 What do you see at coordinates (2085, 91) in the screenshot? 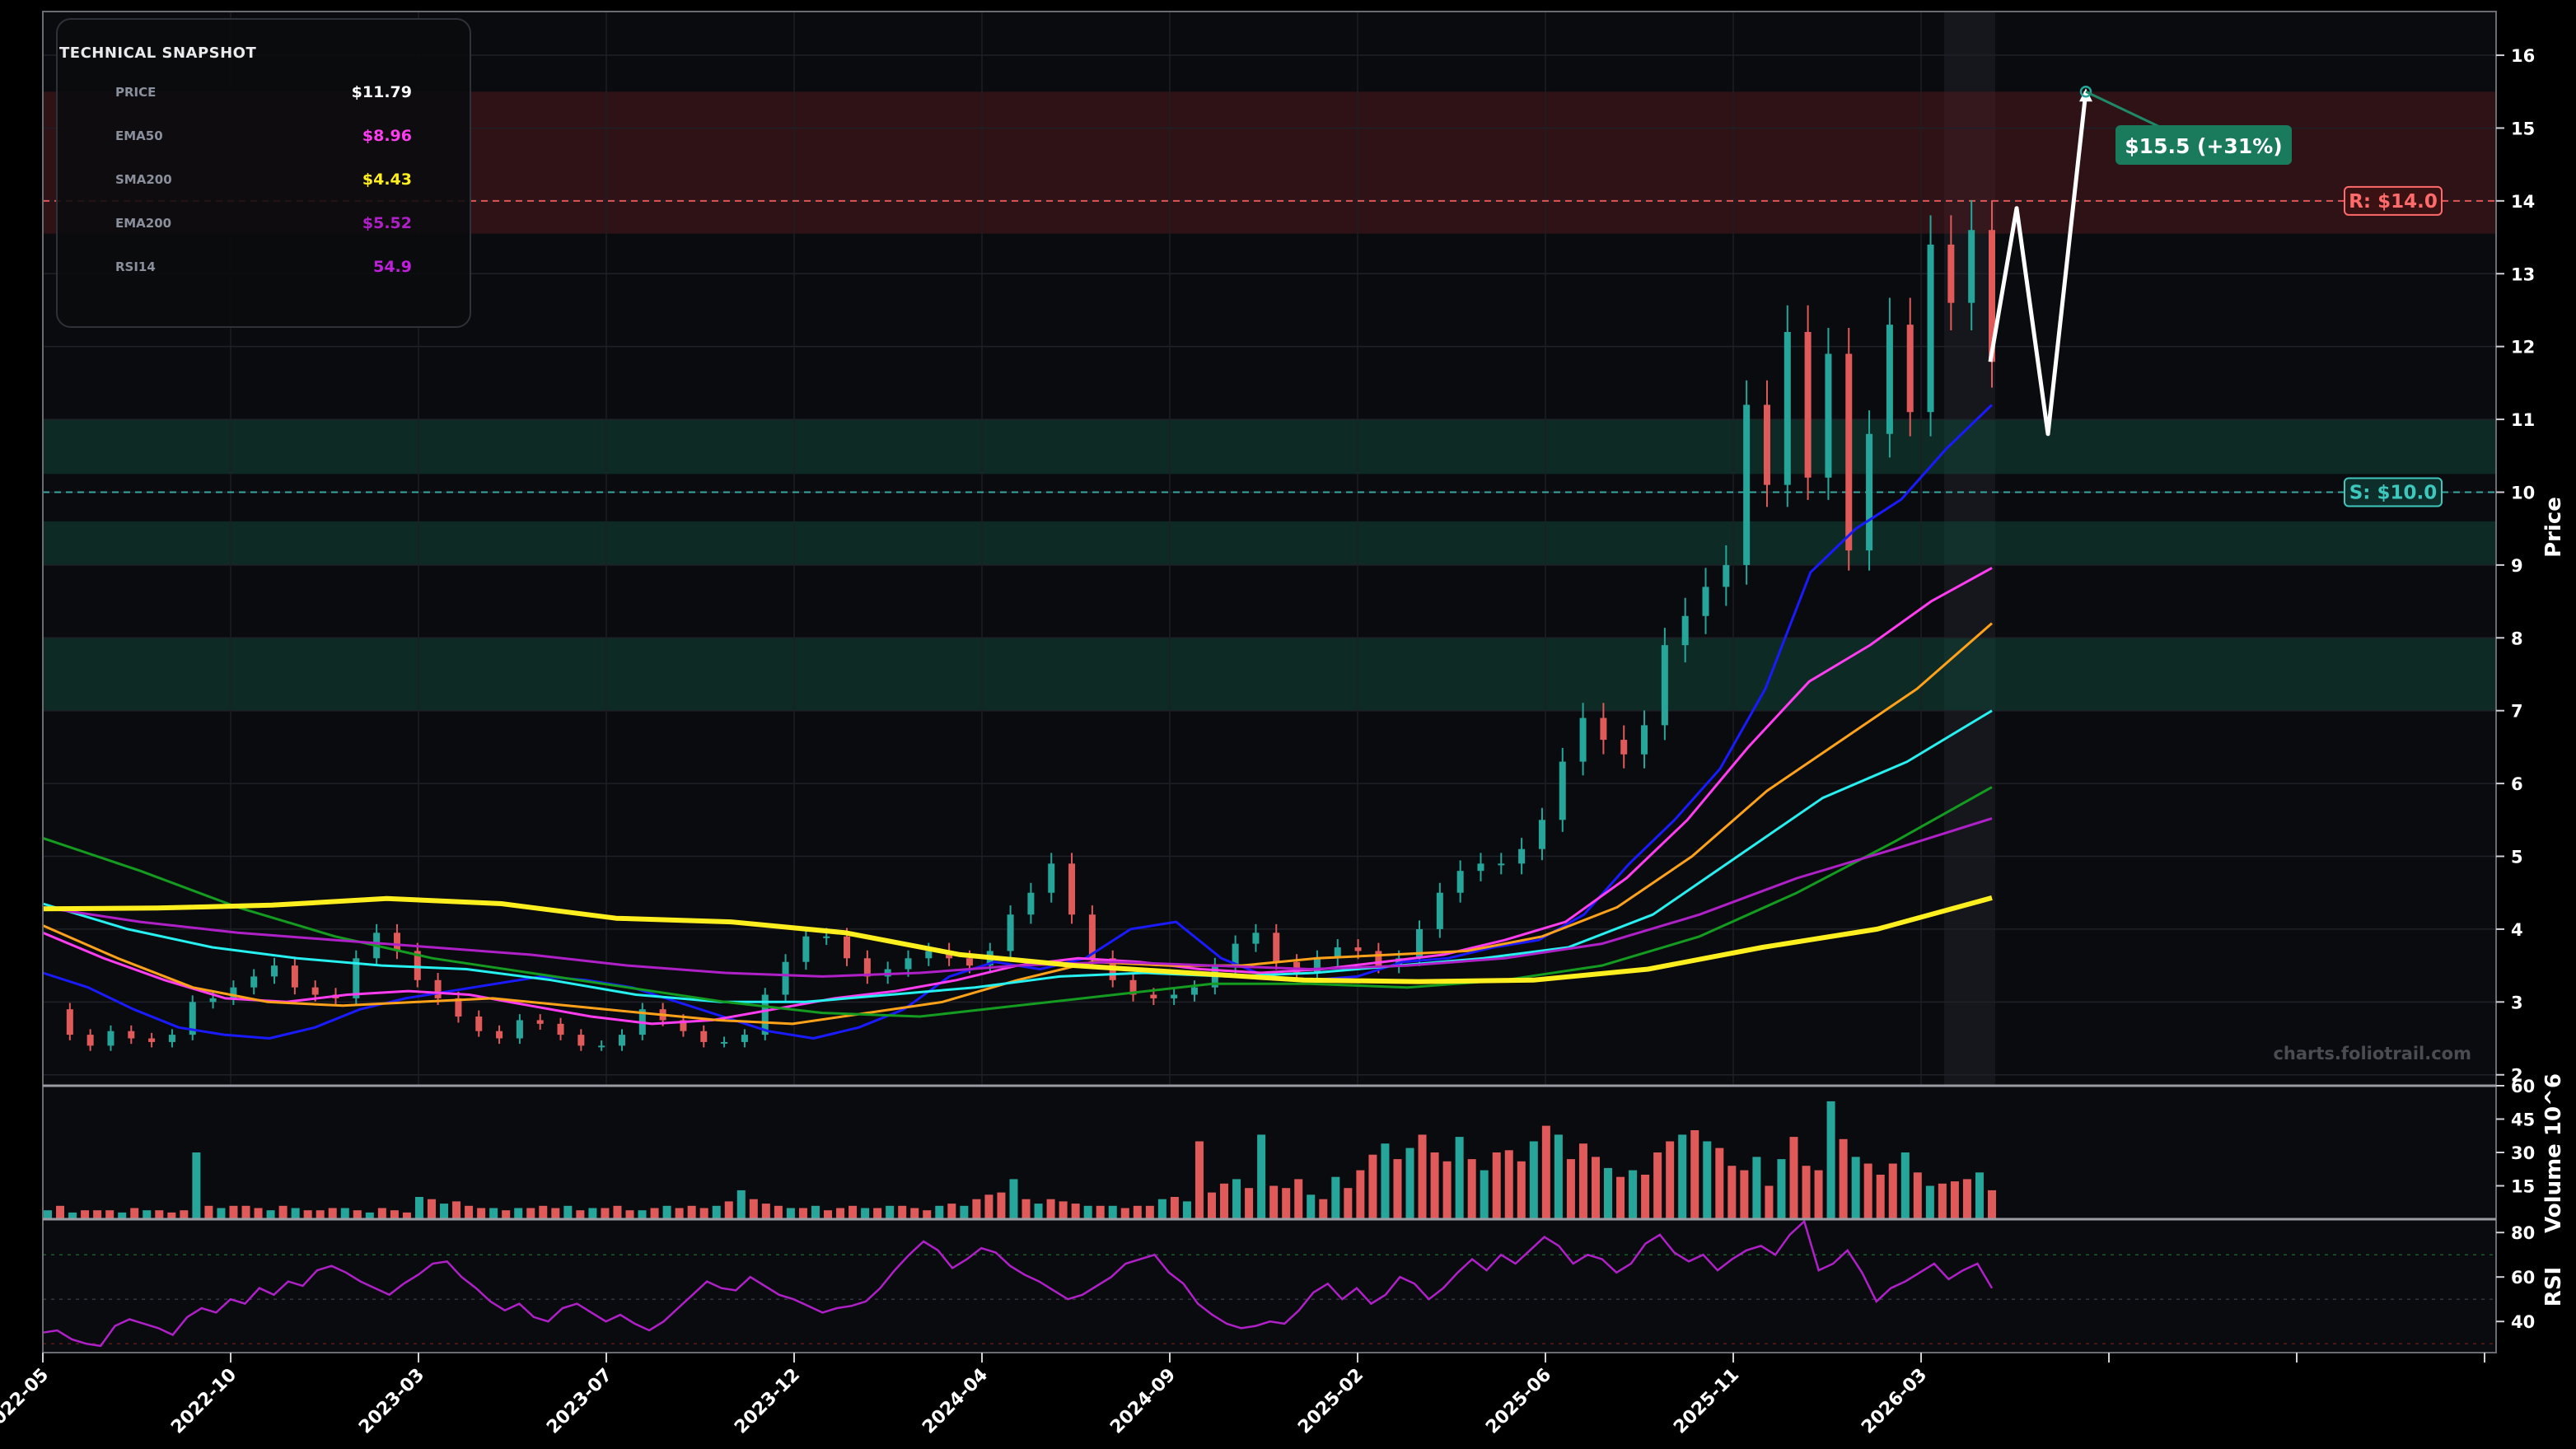
I see `target-marker` at bounding box center [2085, 91].